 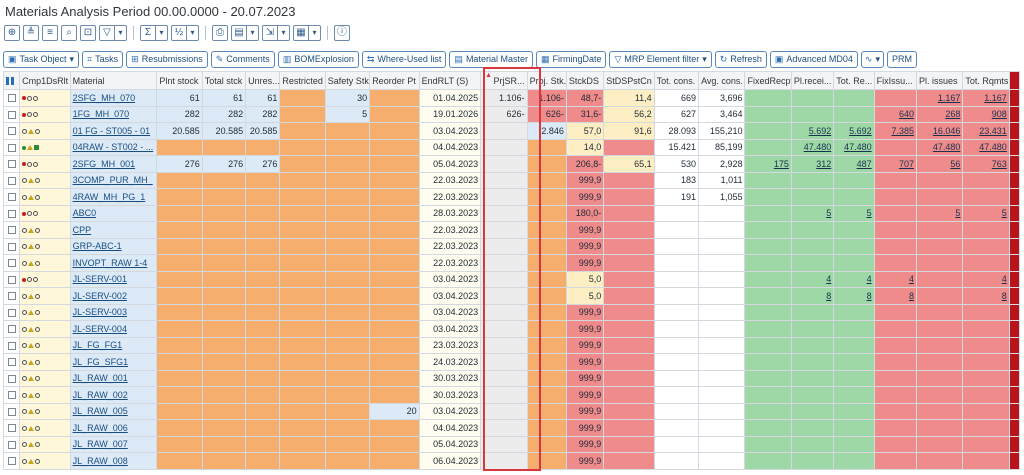 I want to click on planned-issues-cell: 47.480, so click(x=939, y=147).